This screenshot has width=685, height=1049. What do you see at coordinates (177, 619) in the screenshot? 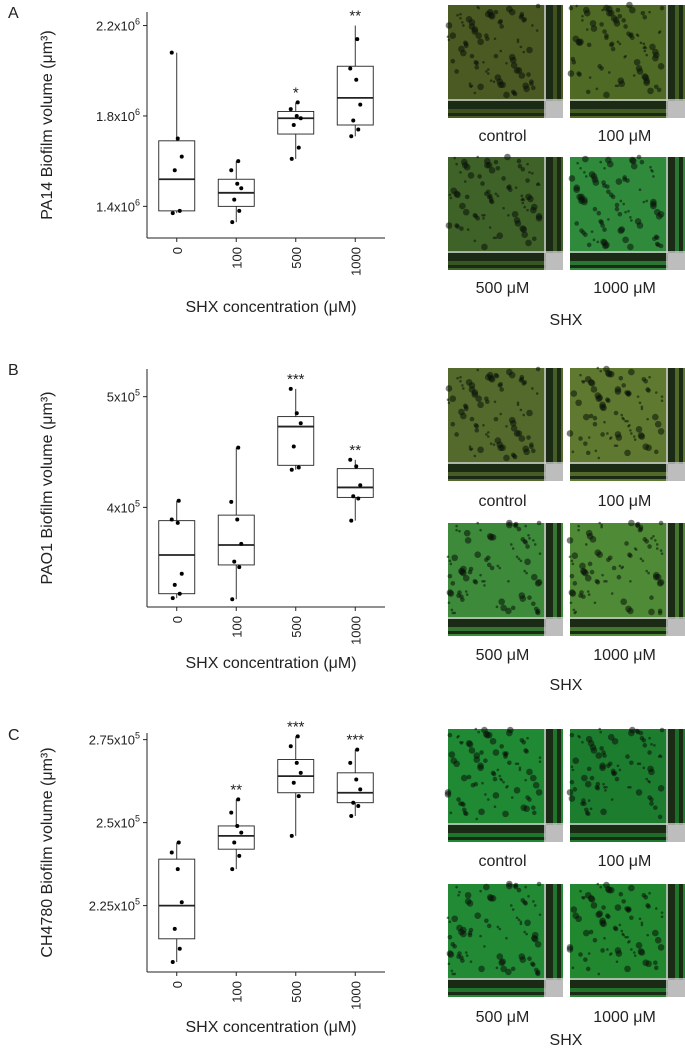
I see `x-tick-label: 0` at bounding box center [177, 619].